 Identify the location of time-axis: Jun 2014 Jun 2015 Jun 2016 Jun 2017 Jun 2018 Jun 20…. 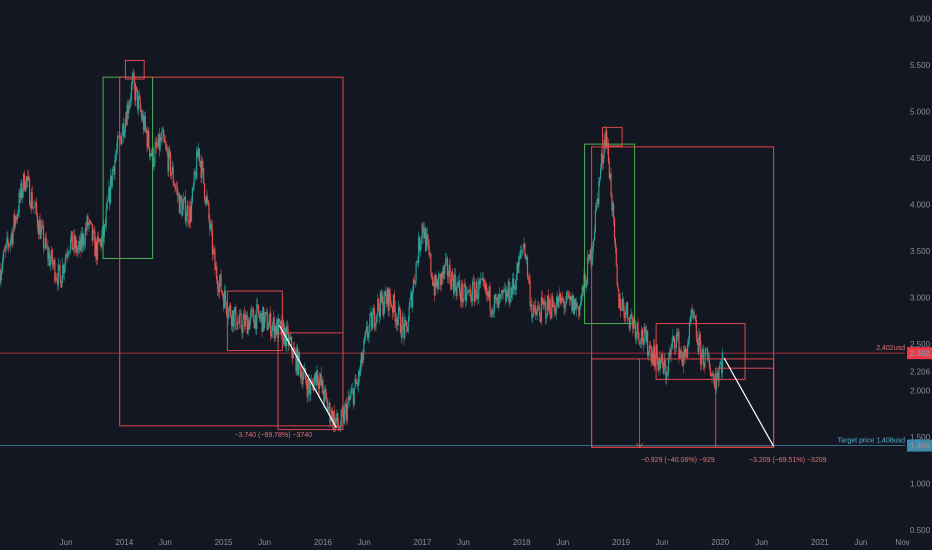
(485, 542).